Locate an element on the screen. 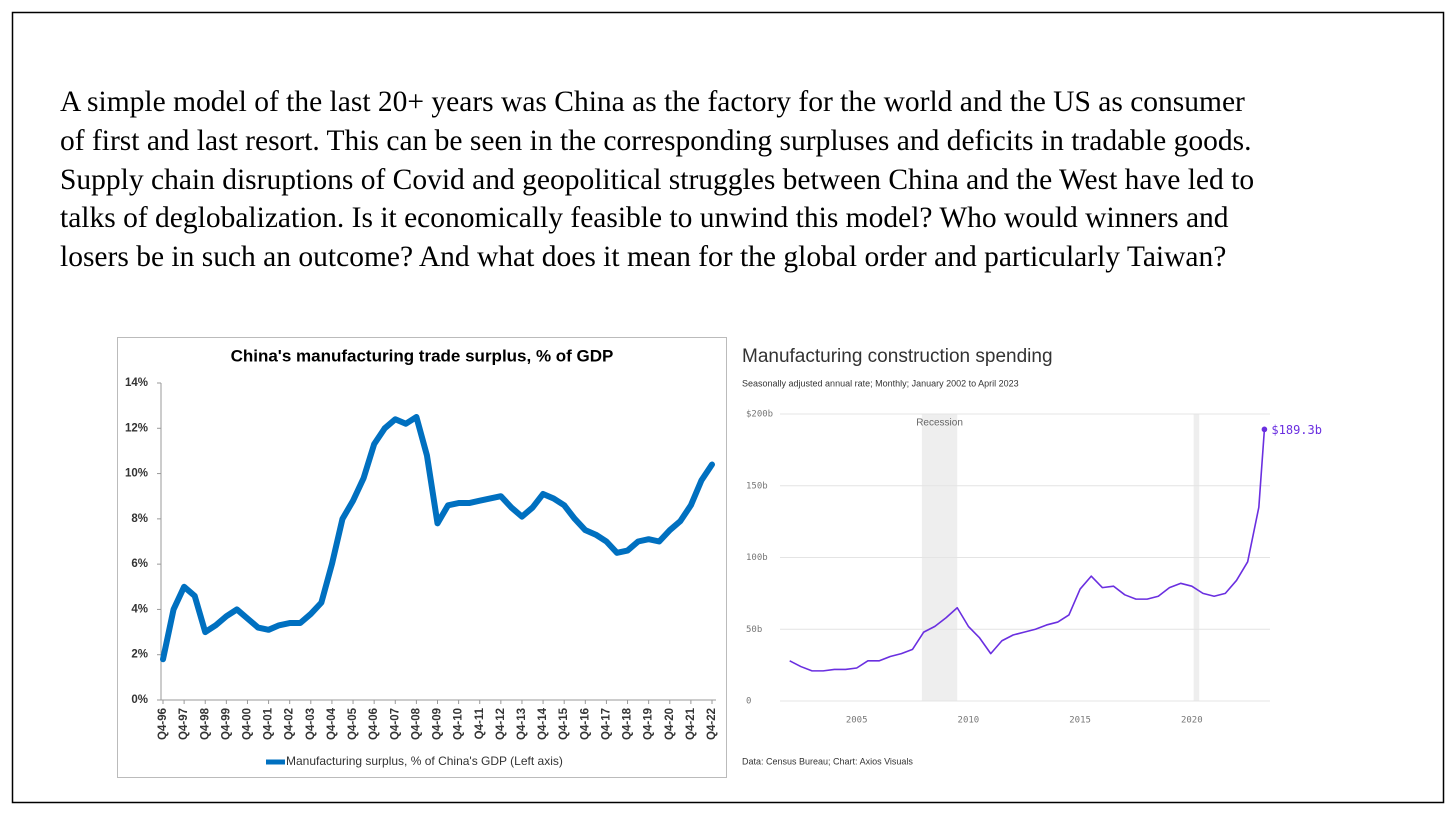  x-tick-label: 2010 is located at coordinates (969, 721).